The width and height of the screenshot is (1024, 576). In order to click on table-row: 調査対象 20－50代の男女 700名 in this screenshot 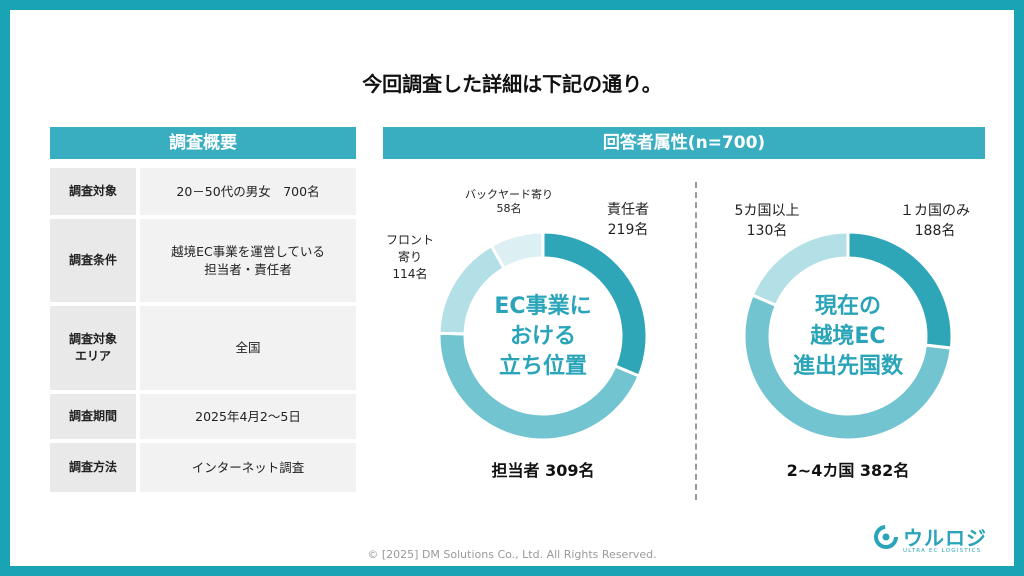, I will do `click(203, 191)`.